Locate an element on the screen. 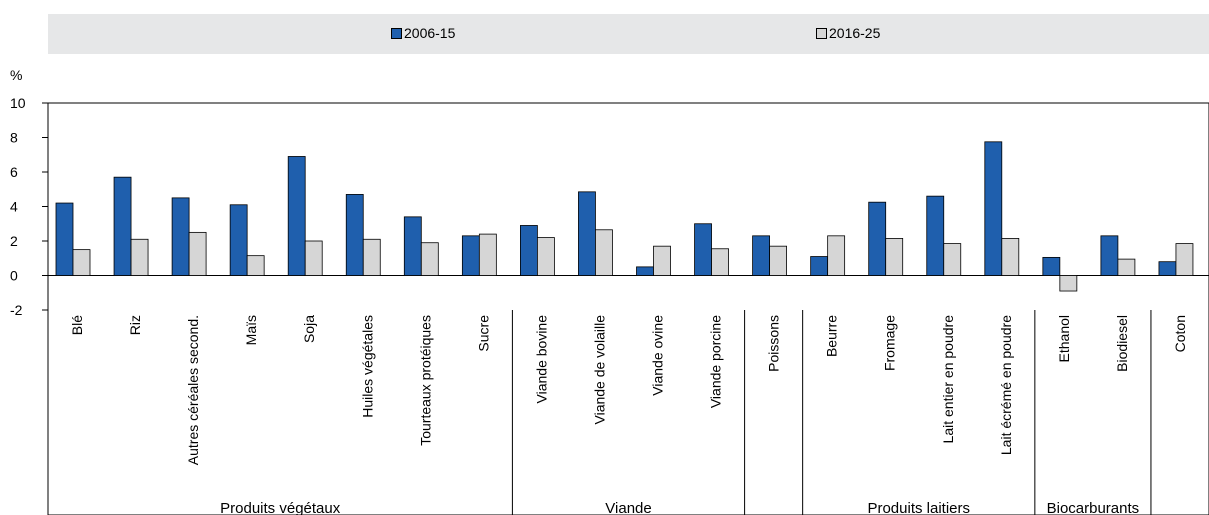  category-label-soja: Soja is located at coordinates (309, 329).